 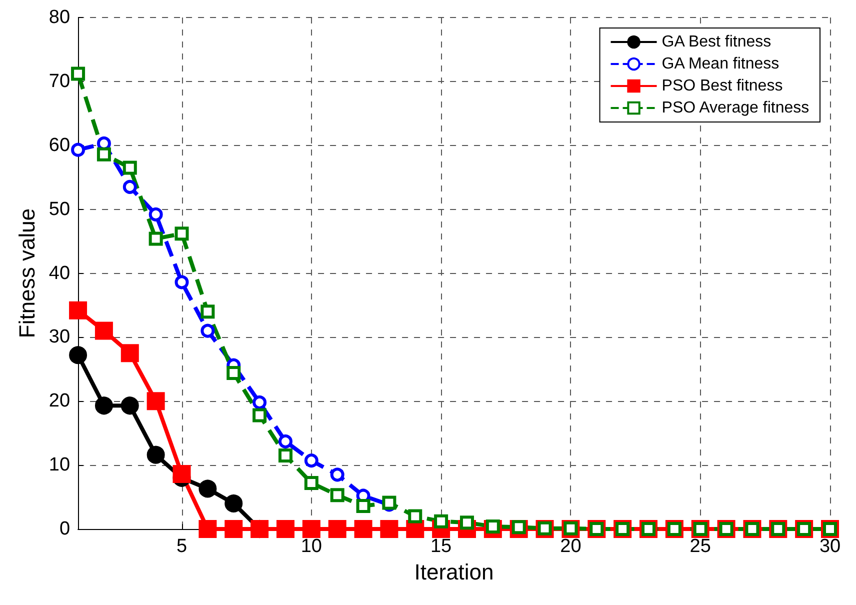 What do you see at coordinates (64, 529) in the screenshot?
I see `y-tick-label: 0` at bounding box center [64, 529].